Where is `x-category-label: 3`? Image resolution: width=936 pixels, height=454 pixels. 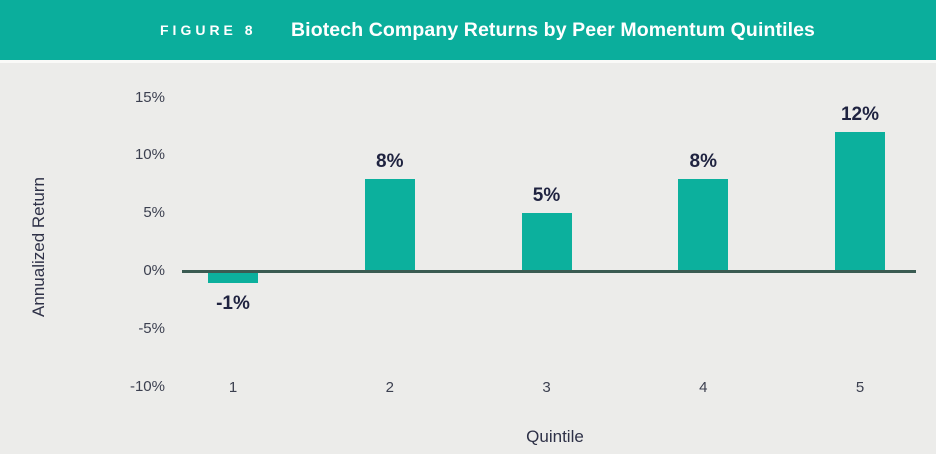
x-category-label: 3 is located at coordinates (546, 387).